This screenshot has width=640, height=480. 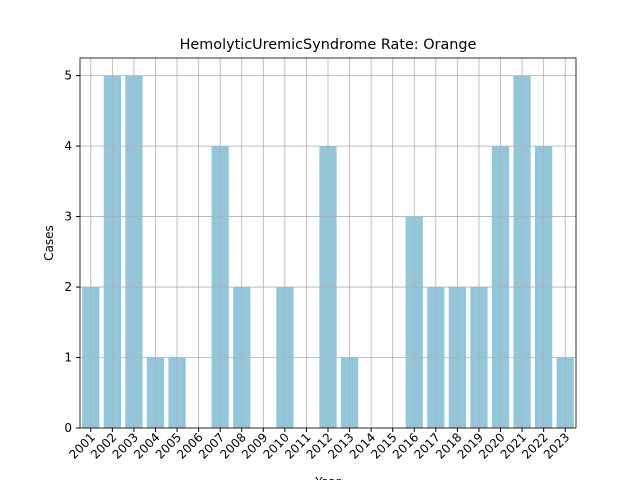 I want to click on y-tick-label: 0, so click(x=68, y=428).